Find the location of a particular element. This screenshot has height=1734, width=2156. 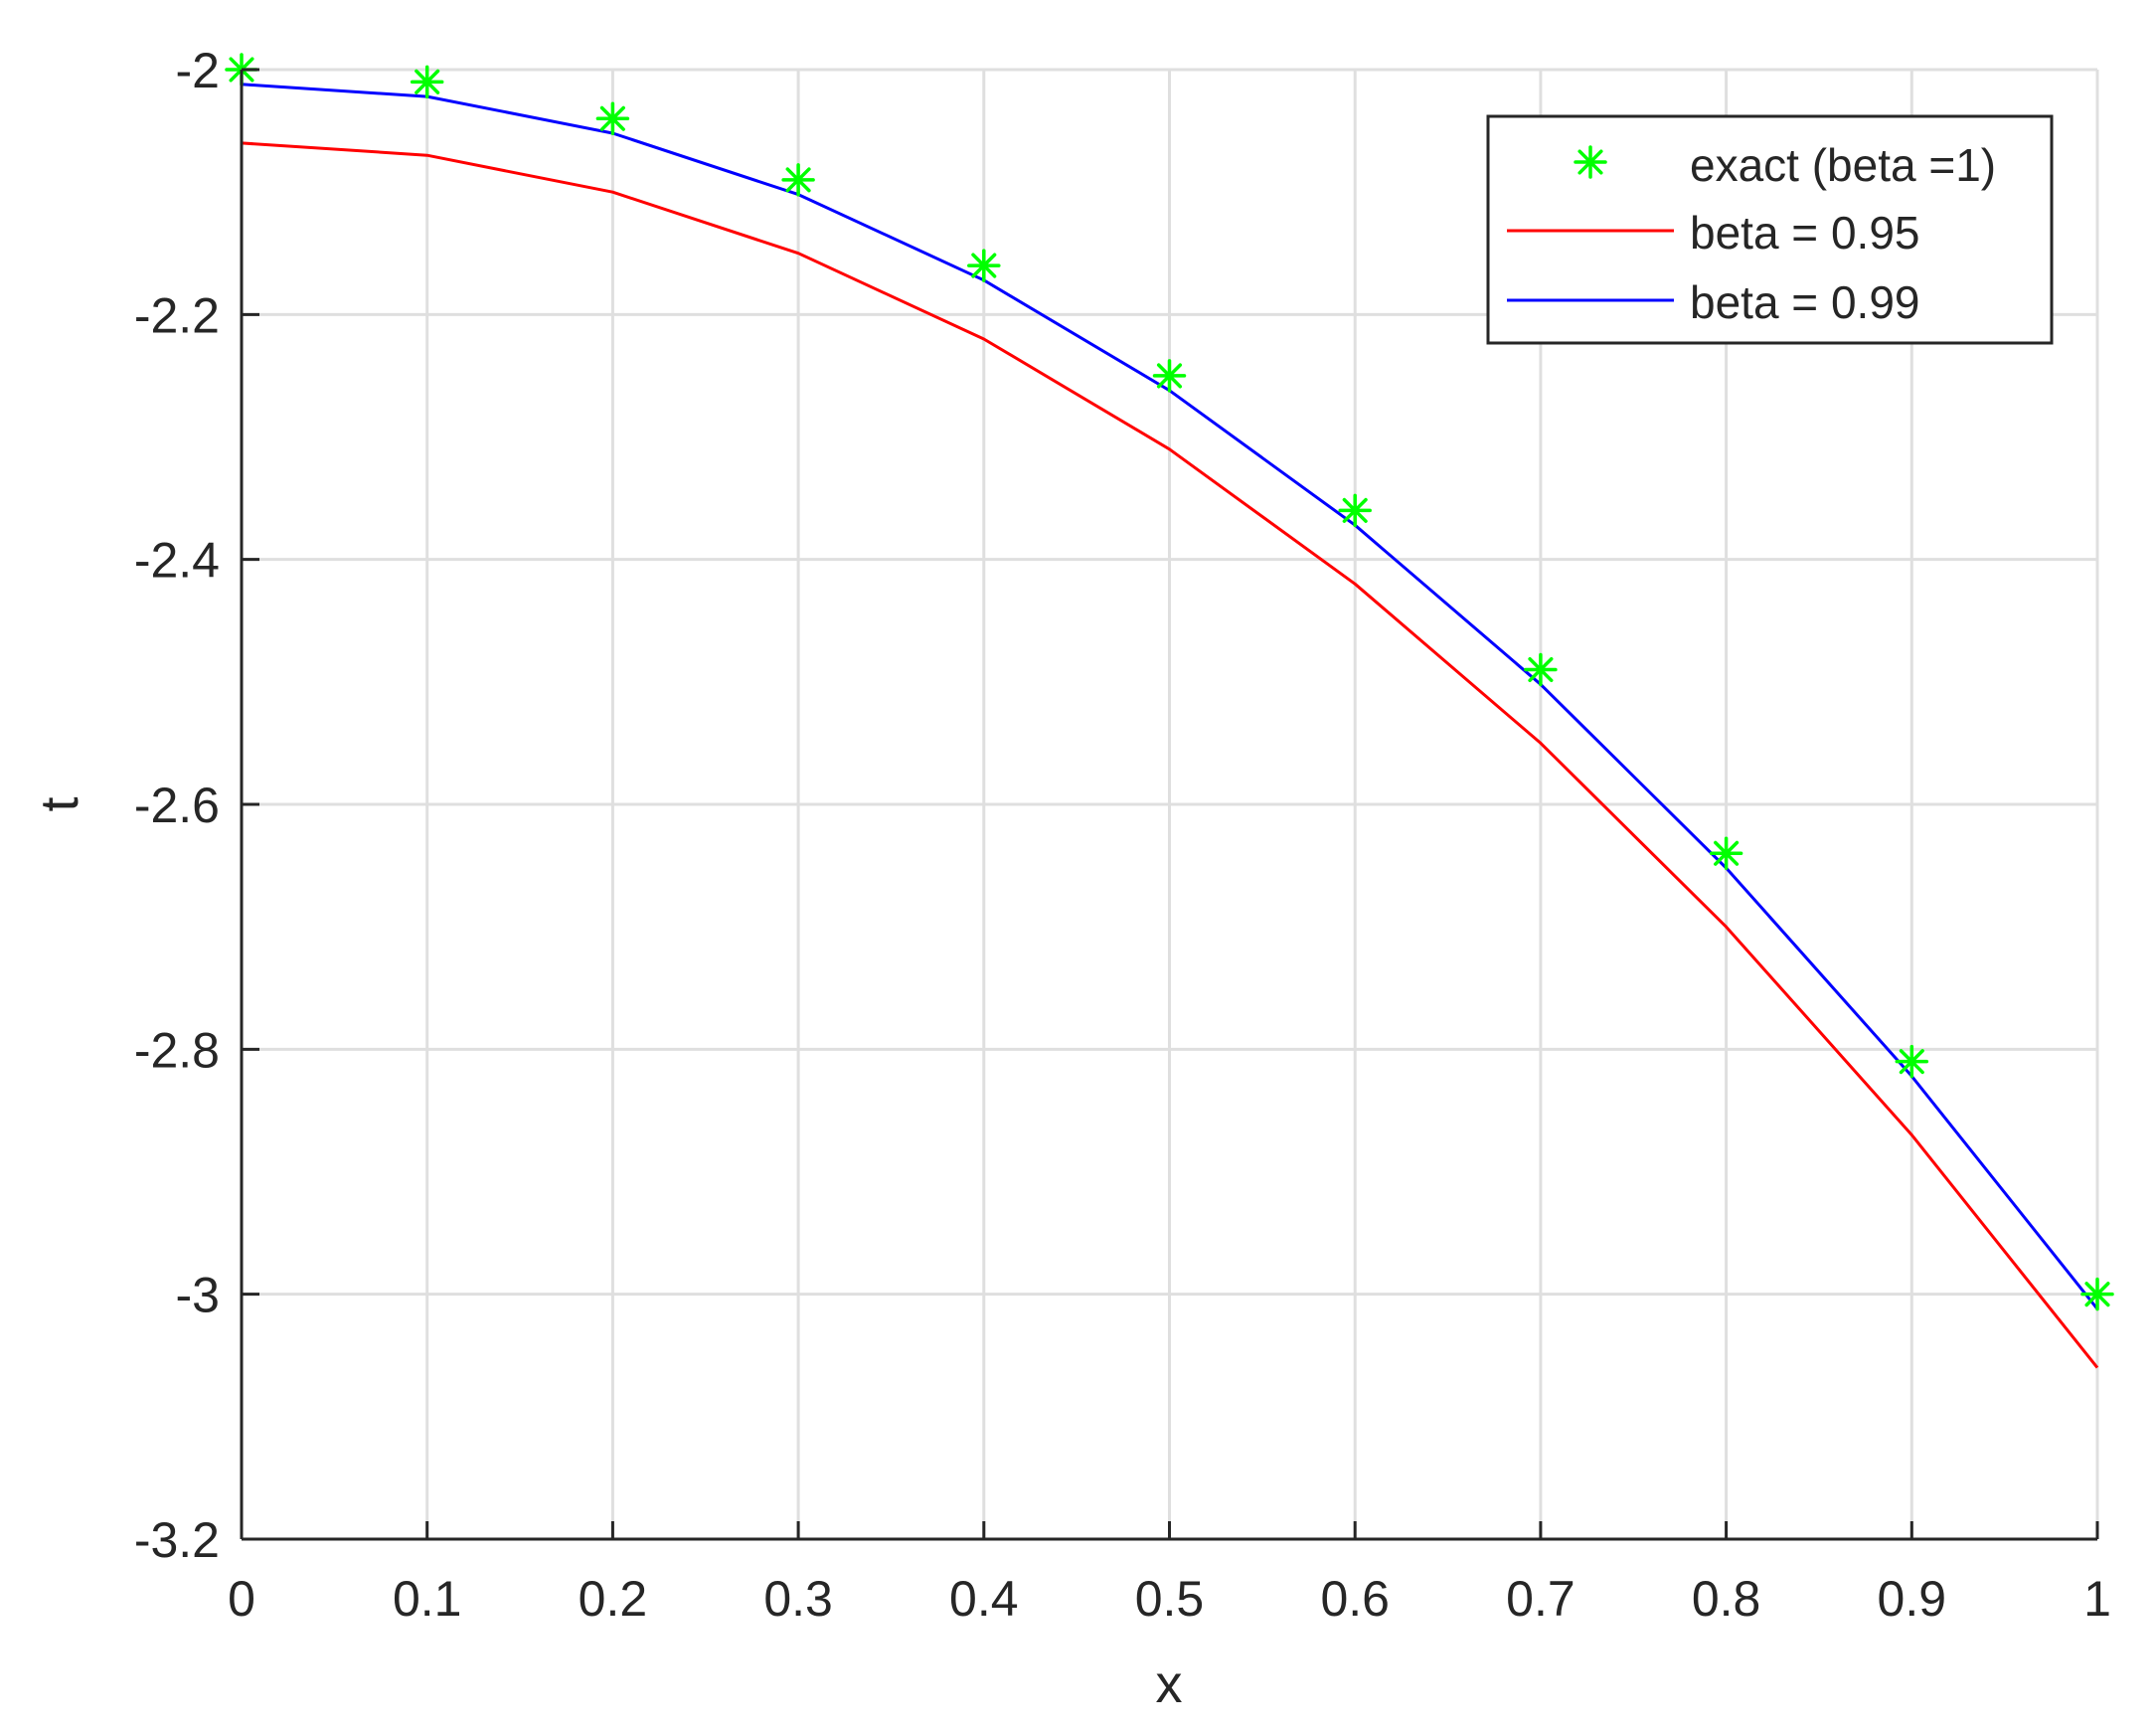

legend-entry-beta-095: beta = 0.95 is located at coordinates (1713, 233).